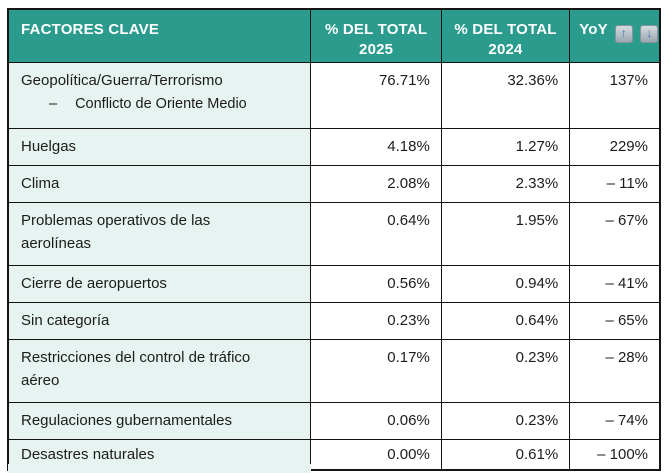 Image resolution: width=667 pixels, height=473 pixels. What do you see at coordinates (376, 49) in the screenshot?
I see `header-total-2025-line2: 2025` at bounding box center [376, 49].